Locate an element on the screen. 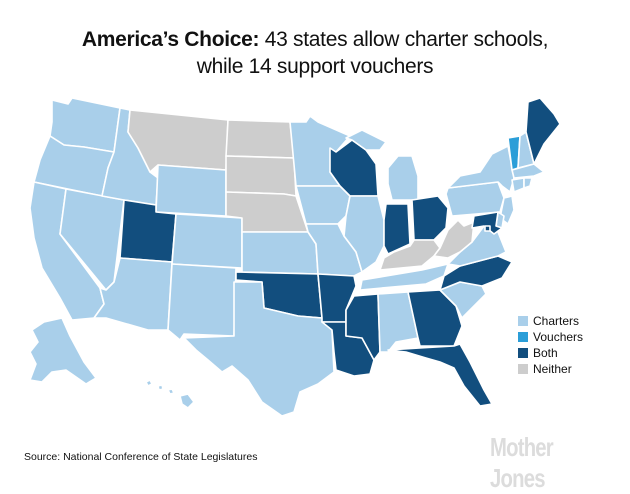  state-HI is located at coordinates (170, 394).